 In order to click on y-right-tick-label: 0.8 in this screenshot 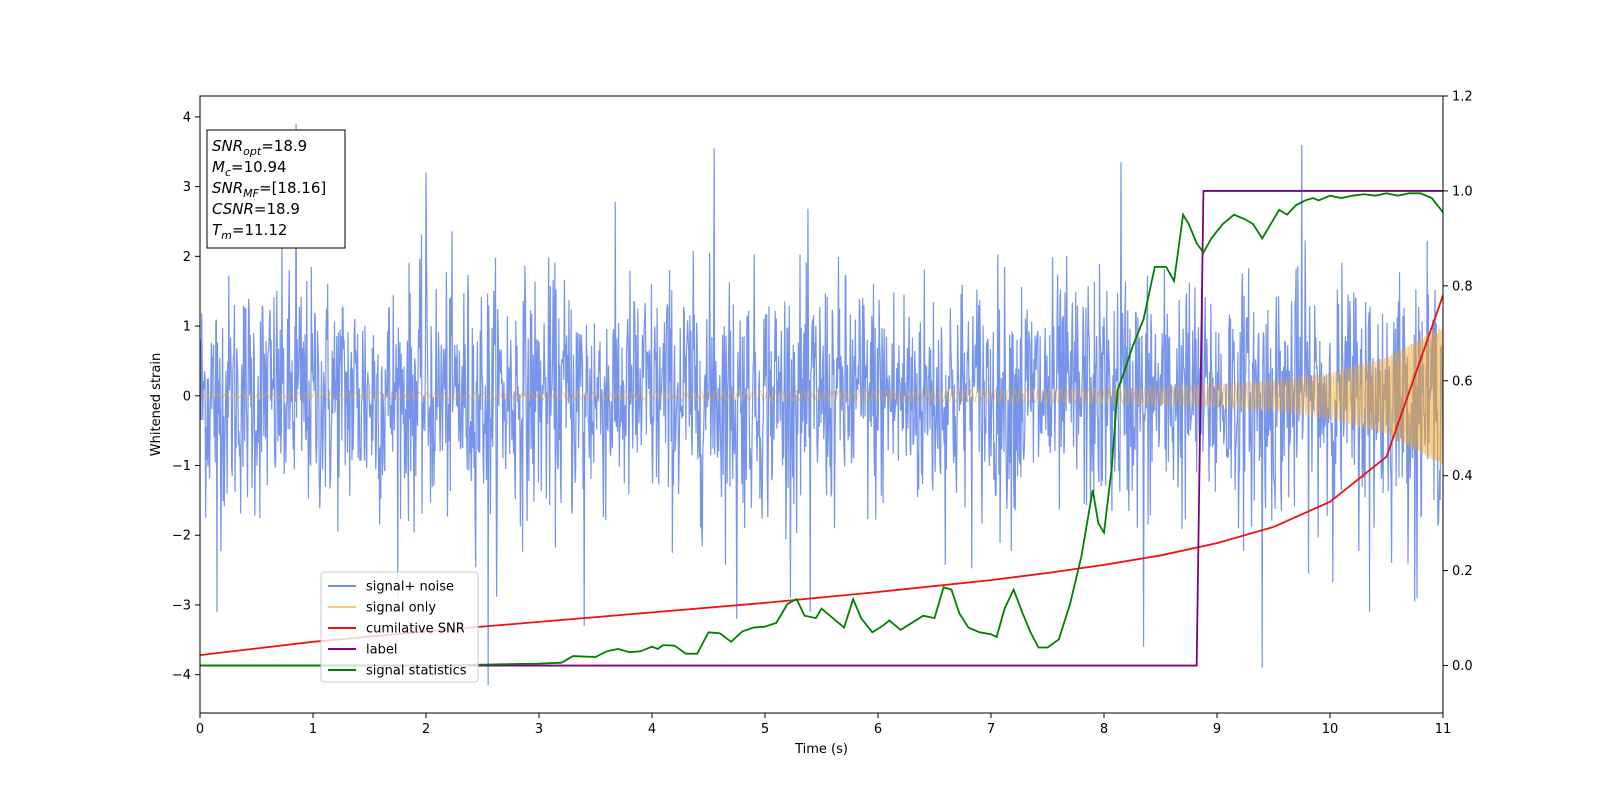, I will do `click(1462, 286)`.